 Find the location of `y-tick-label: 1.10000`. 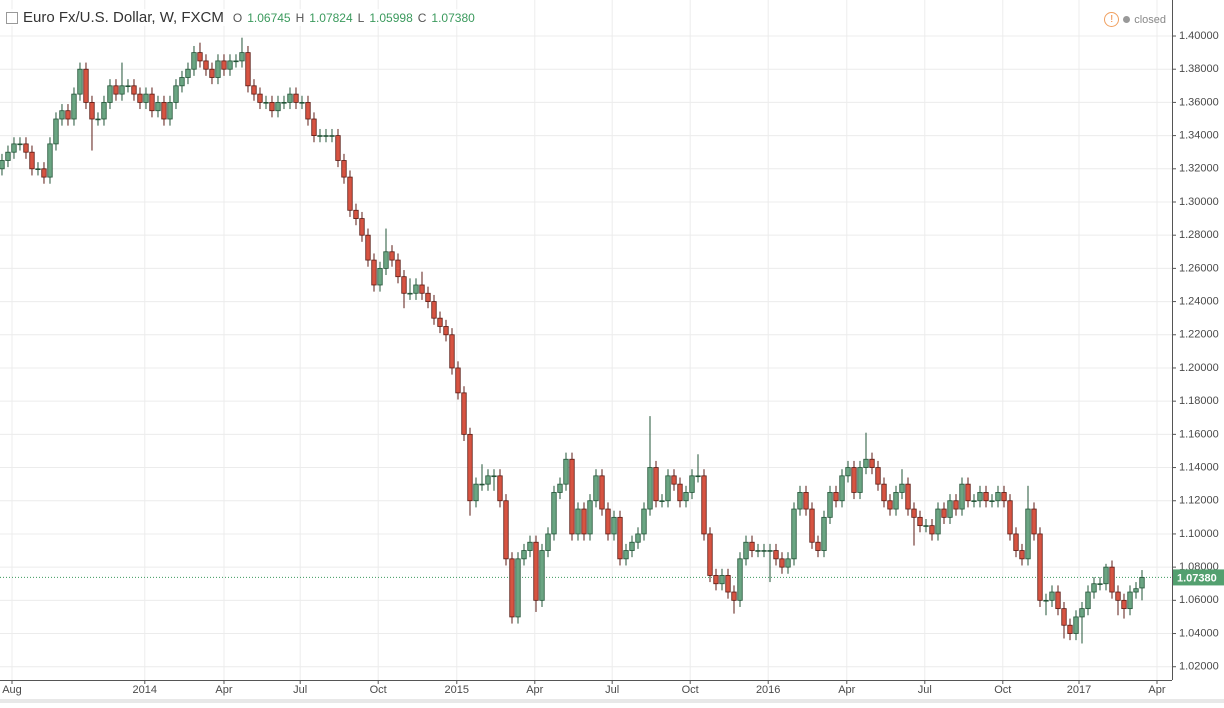

y-tick-label: 1.10000 is located at coordinates (1199, 534).